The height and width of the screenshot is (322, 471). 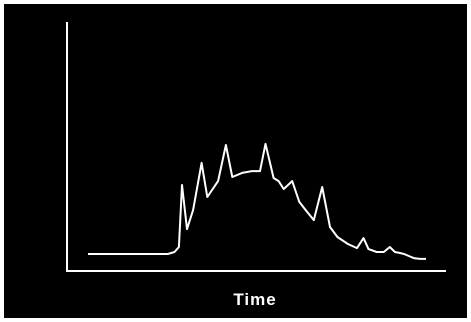 I want to click on x-axis-label: Time, so click(x=254, y=299).